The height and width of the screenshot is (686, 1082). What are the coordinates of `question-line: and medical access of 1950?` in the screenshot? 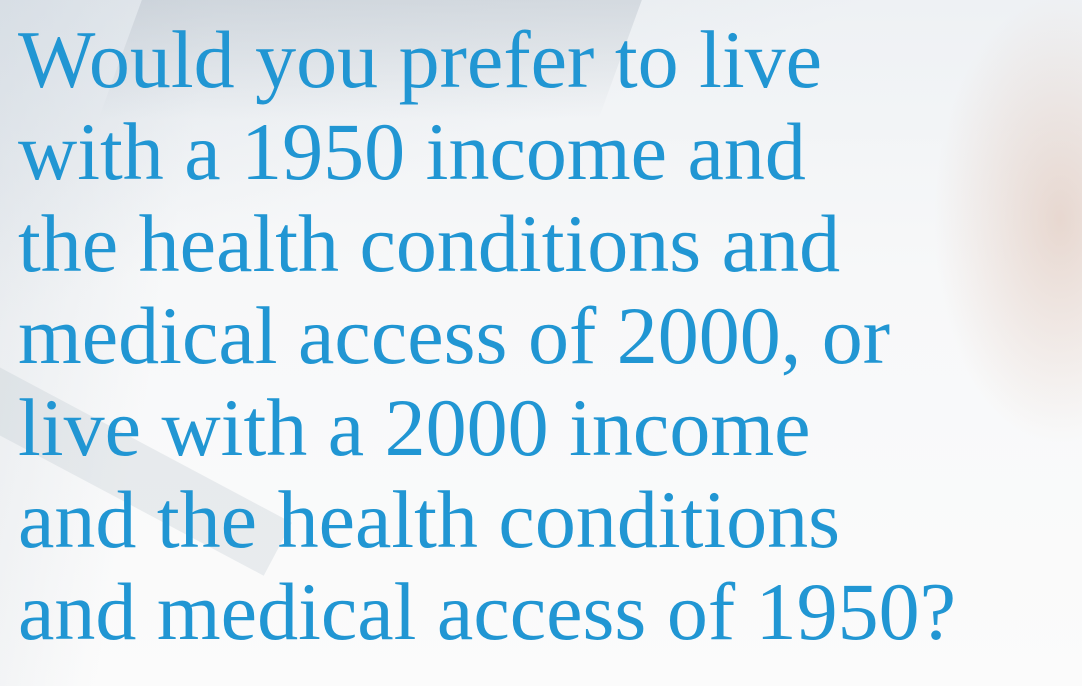 It's located at (487, 611).